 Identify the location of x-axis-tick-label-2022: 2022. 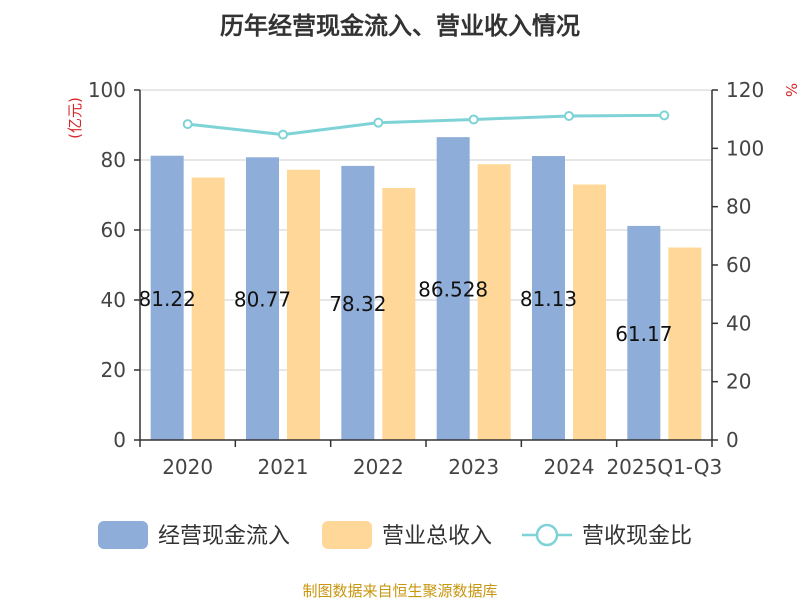
(378, 467).